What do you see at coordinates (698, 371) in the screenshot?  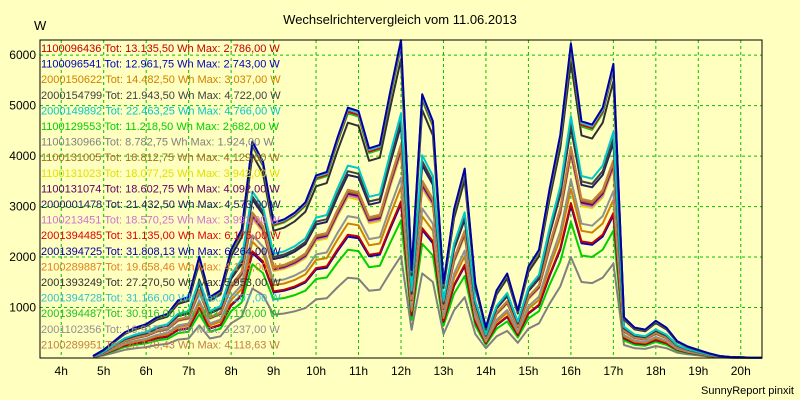 I see `x-tick-label: 19h` at bounding box center [698, 371].